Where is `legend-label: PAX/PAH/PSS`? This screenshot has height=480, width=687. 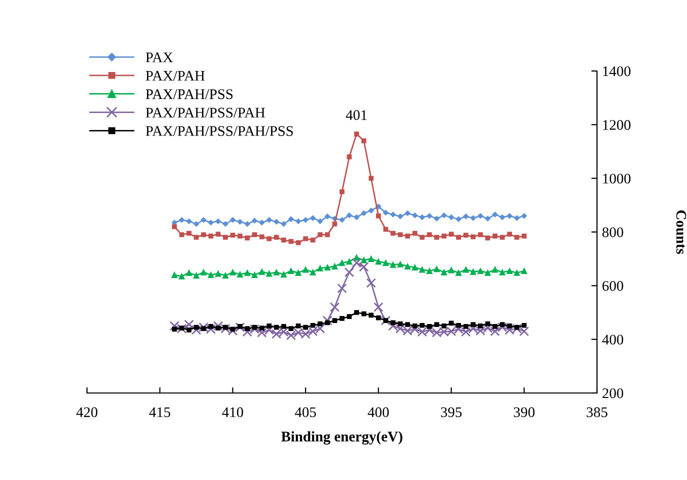 legend-label: PAX/PAH/PSS is located at coordinates (189, 94).